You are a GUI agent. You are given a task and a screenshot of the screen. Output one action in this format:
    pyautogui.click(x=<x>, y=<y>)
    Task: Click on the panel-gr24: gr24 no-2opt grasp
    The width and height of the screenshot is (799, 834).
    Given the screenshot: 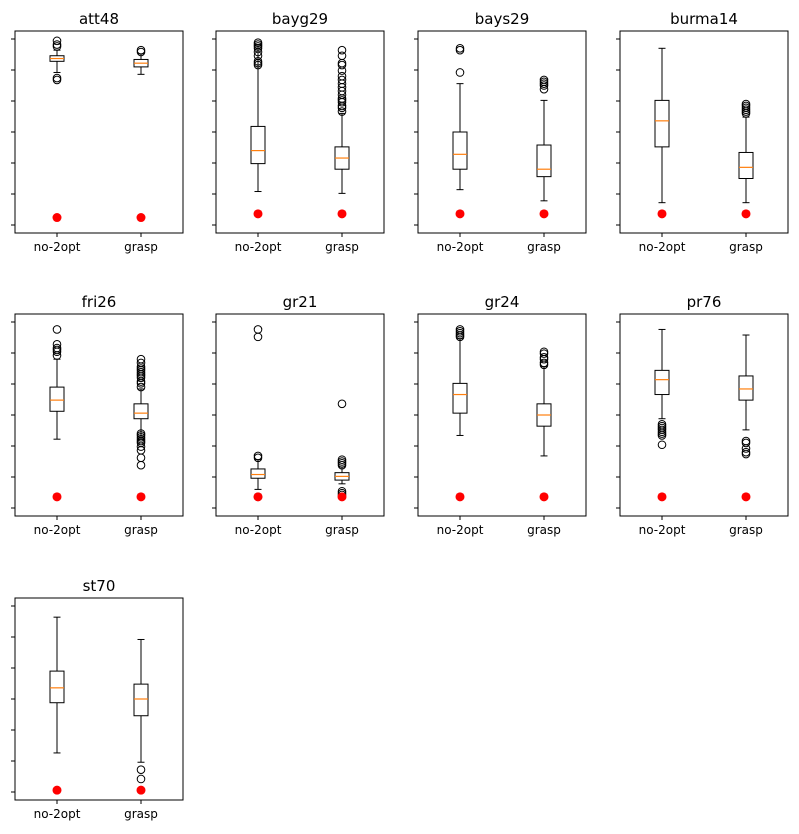 What is the action you would take?
    pyautogui.click(x=500, y=415)
    